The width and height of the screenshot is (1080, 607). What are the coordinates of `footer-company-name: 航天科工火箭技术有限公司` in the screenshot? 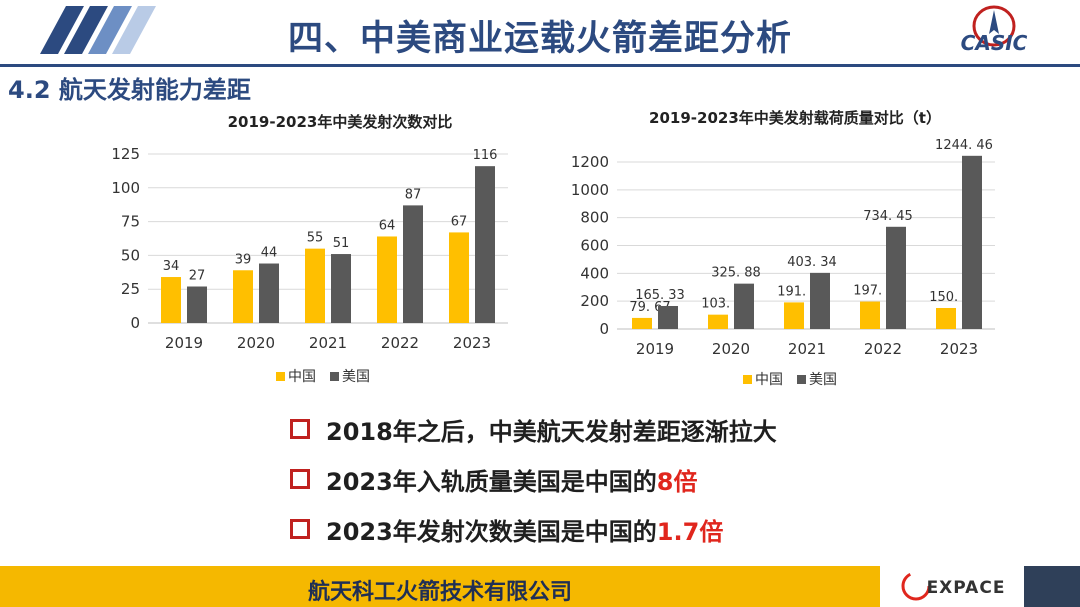 It's located at (439, 592).